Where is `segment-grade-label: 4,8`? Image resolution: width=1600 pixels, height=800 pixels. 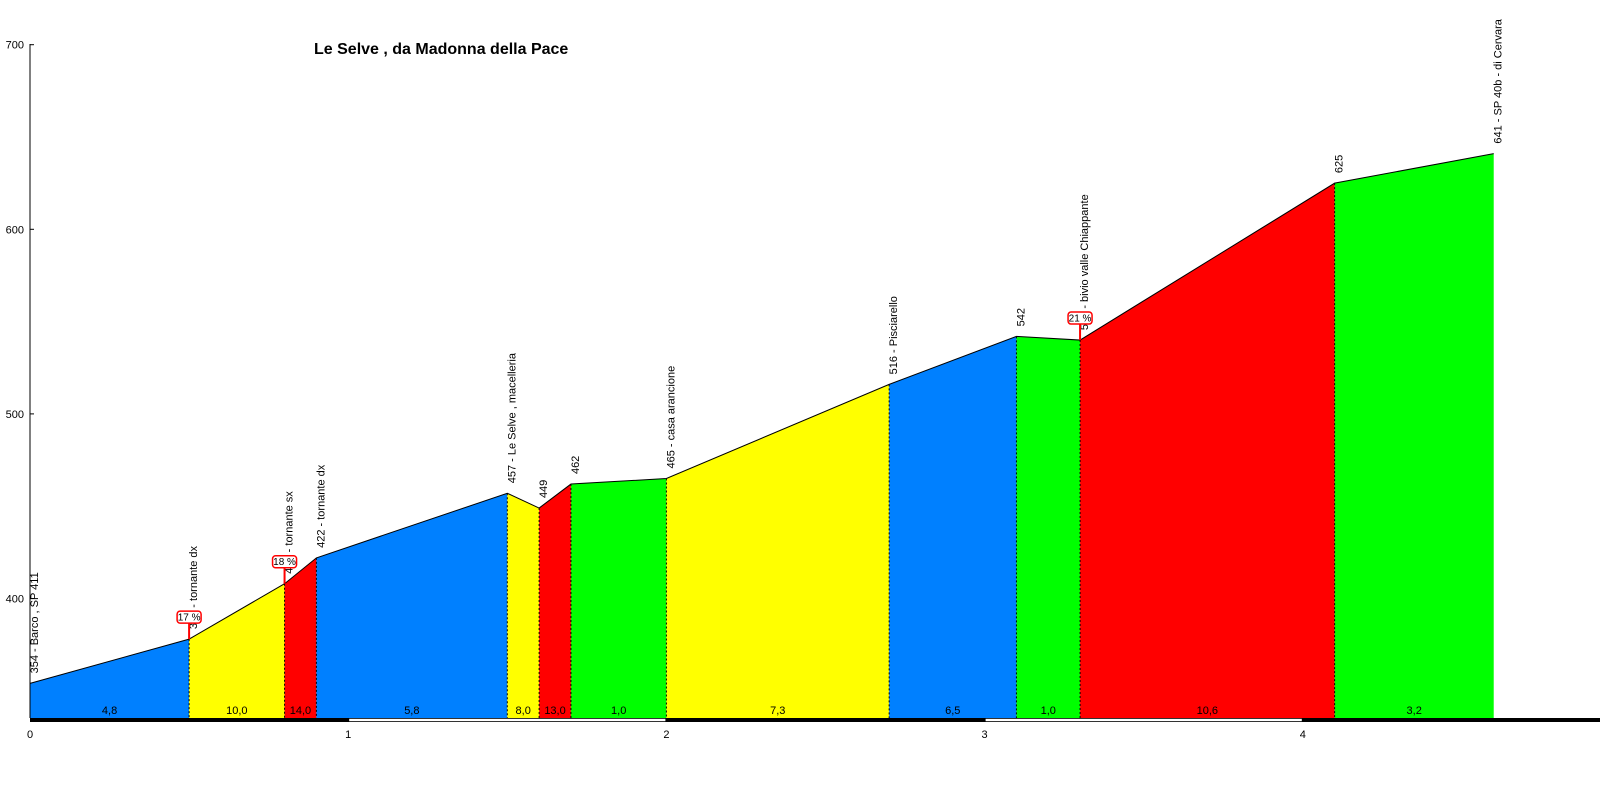 segment-grade-label: 4,8 is located at coordinates (109, 711).